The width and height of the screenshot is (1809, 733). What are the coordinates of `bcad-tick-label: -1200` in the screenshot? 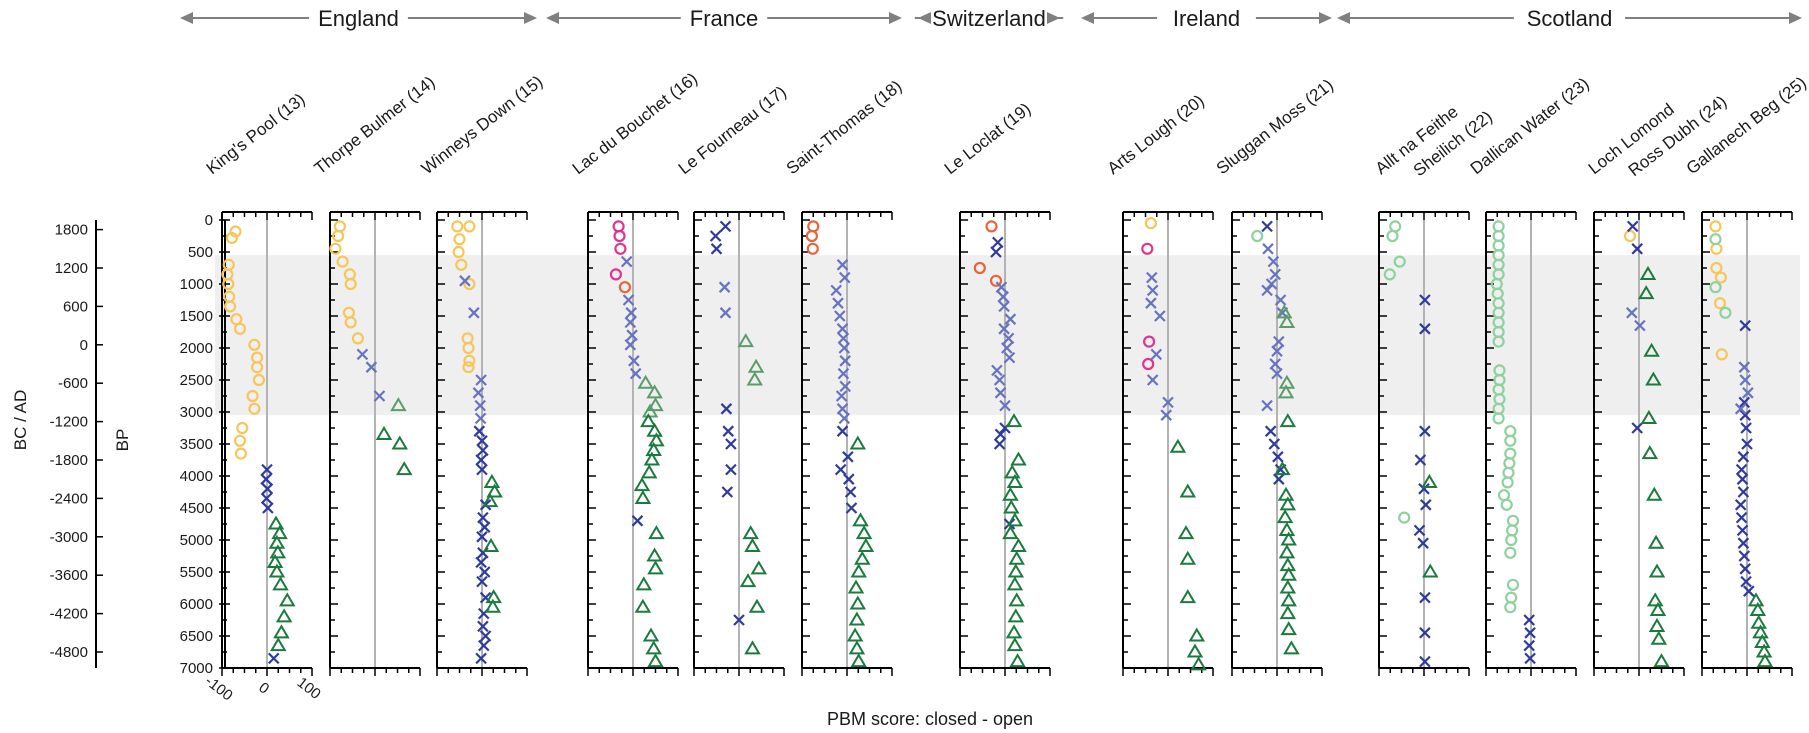 It's located at (69, 422).